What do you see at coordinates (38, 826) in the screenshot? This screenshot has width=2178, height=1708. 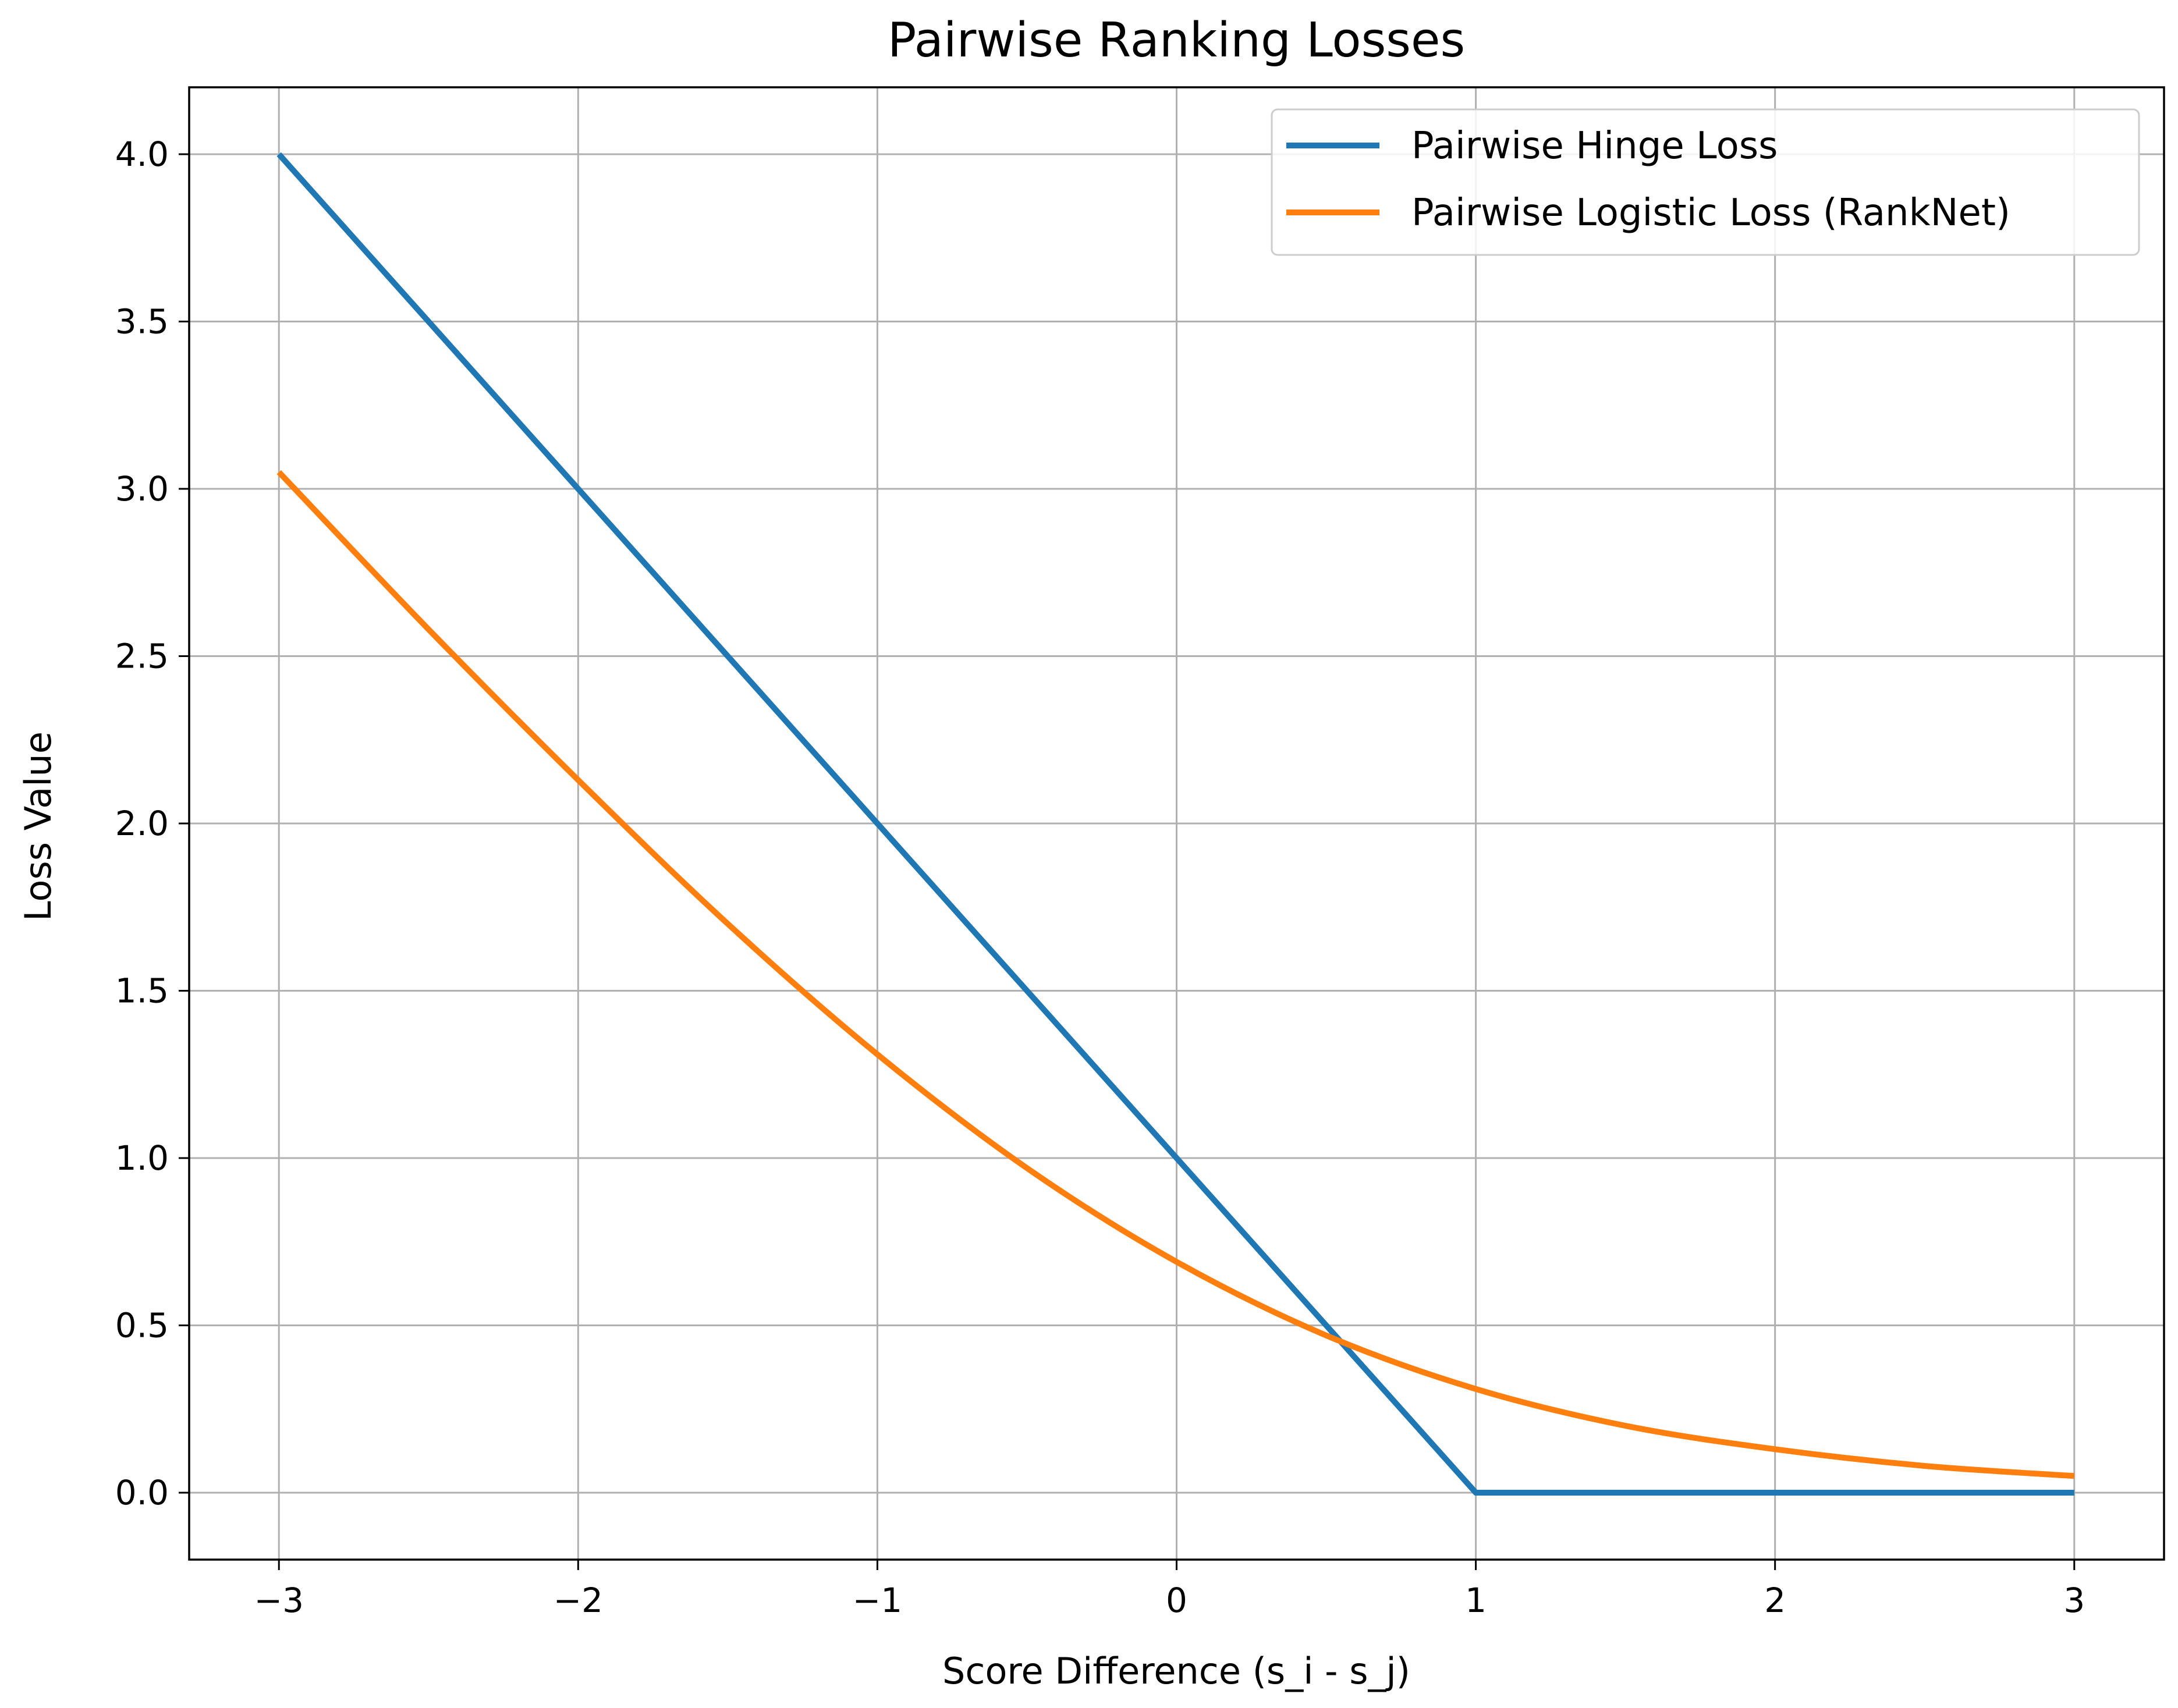 I see `y-axis-label: Loss Value` at bounding box center [38, 826].